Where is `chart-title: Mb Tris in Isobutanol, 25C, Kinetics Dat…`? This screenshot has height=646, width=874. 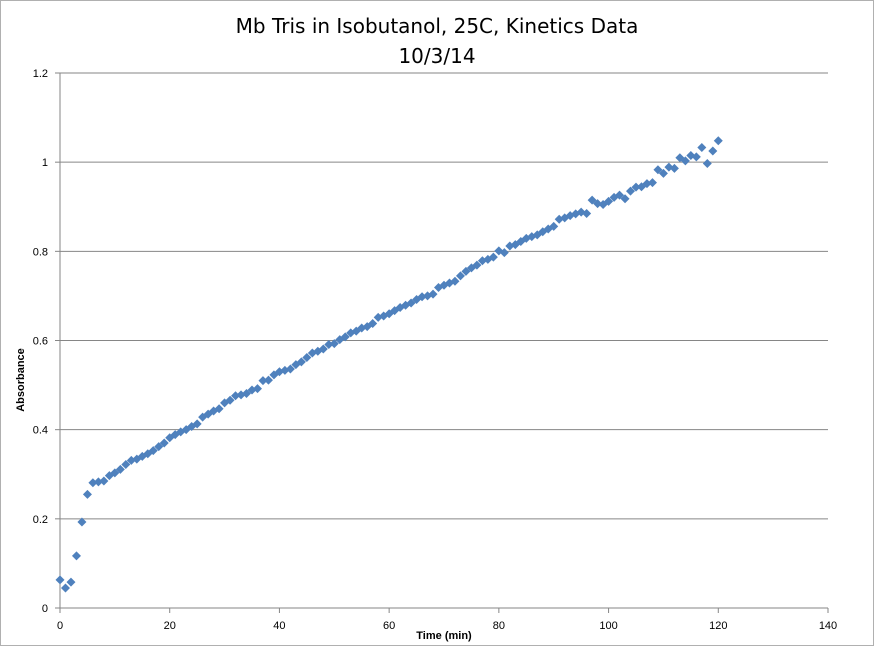 chart-title: Mb Tris in Isobutanol, 25C, Kinetics Dat… is located at coordinates (437, 26).